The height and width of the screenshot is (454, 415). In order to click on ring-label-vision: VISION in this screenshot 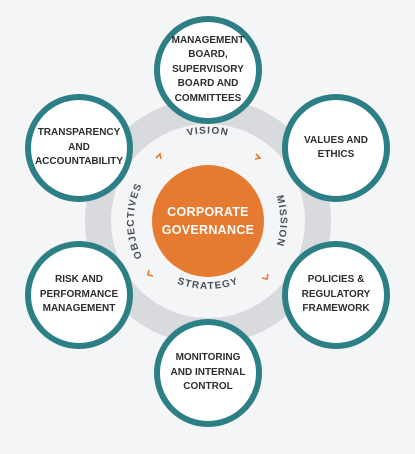, I will do `click(208, 131)`.